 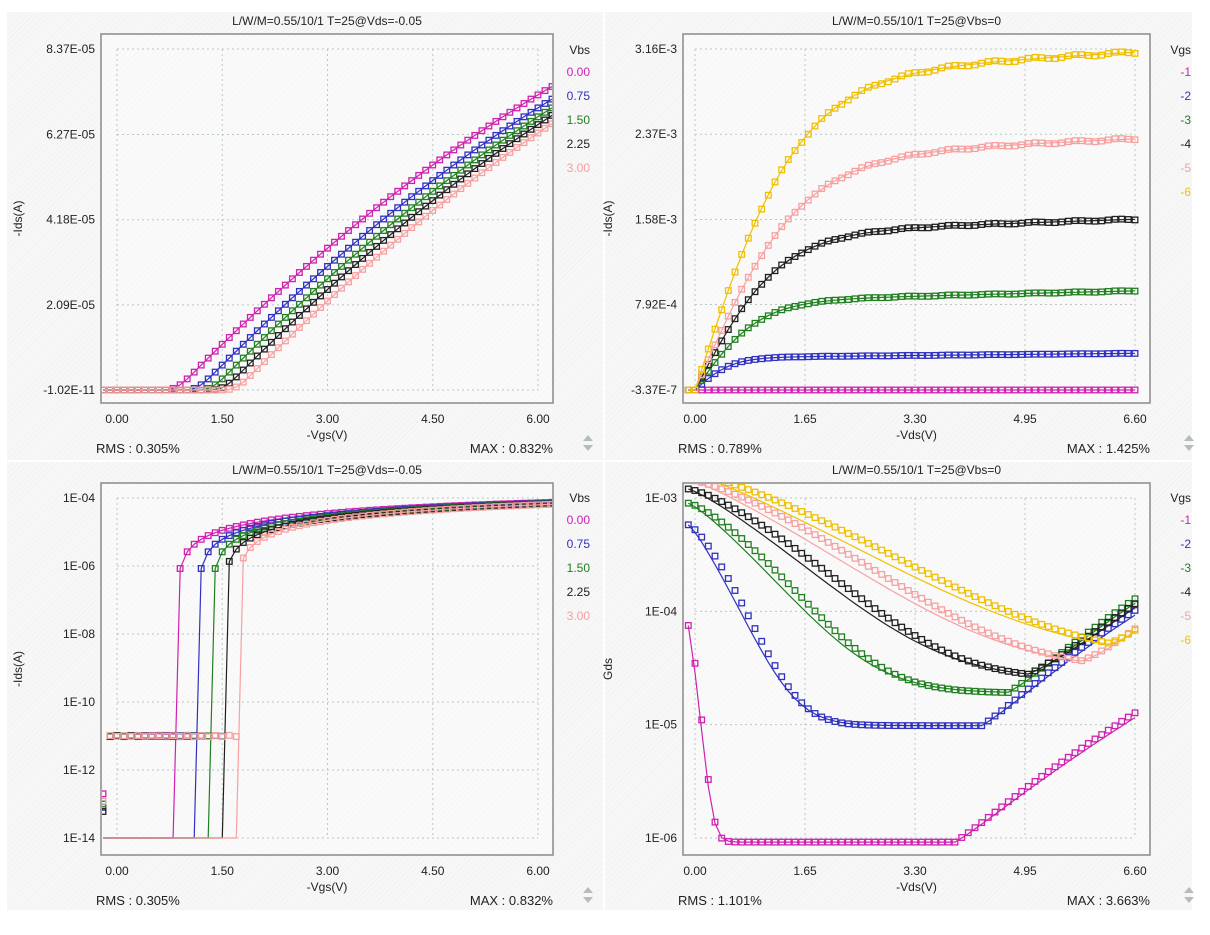 What do you see at coordinates (608, 669) in the screenshot?
I see `y-axis-label: Gds` at bounding box center [608, 669].